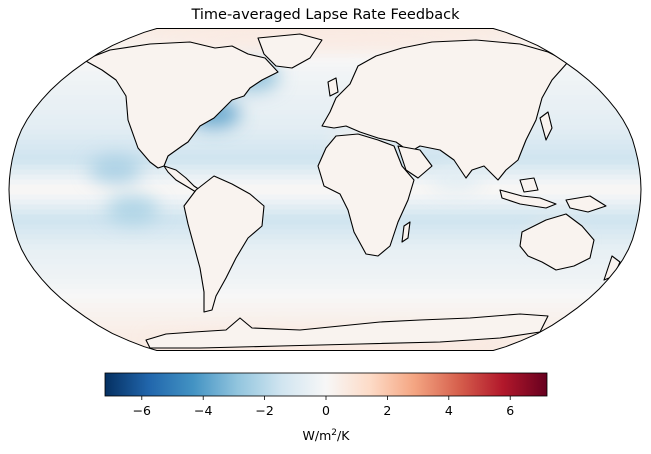 This screenshot has height=454, width=651. What do you see at coordinates (326, 384) in the screenshot?
I see `colorbar-gradient` at bounding box center [326, 384].